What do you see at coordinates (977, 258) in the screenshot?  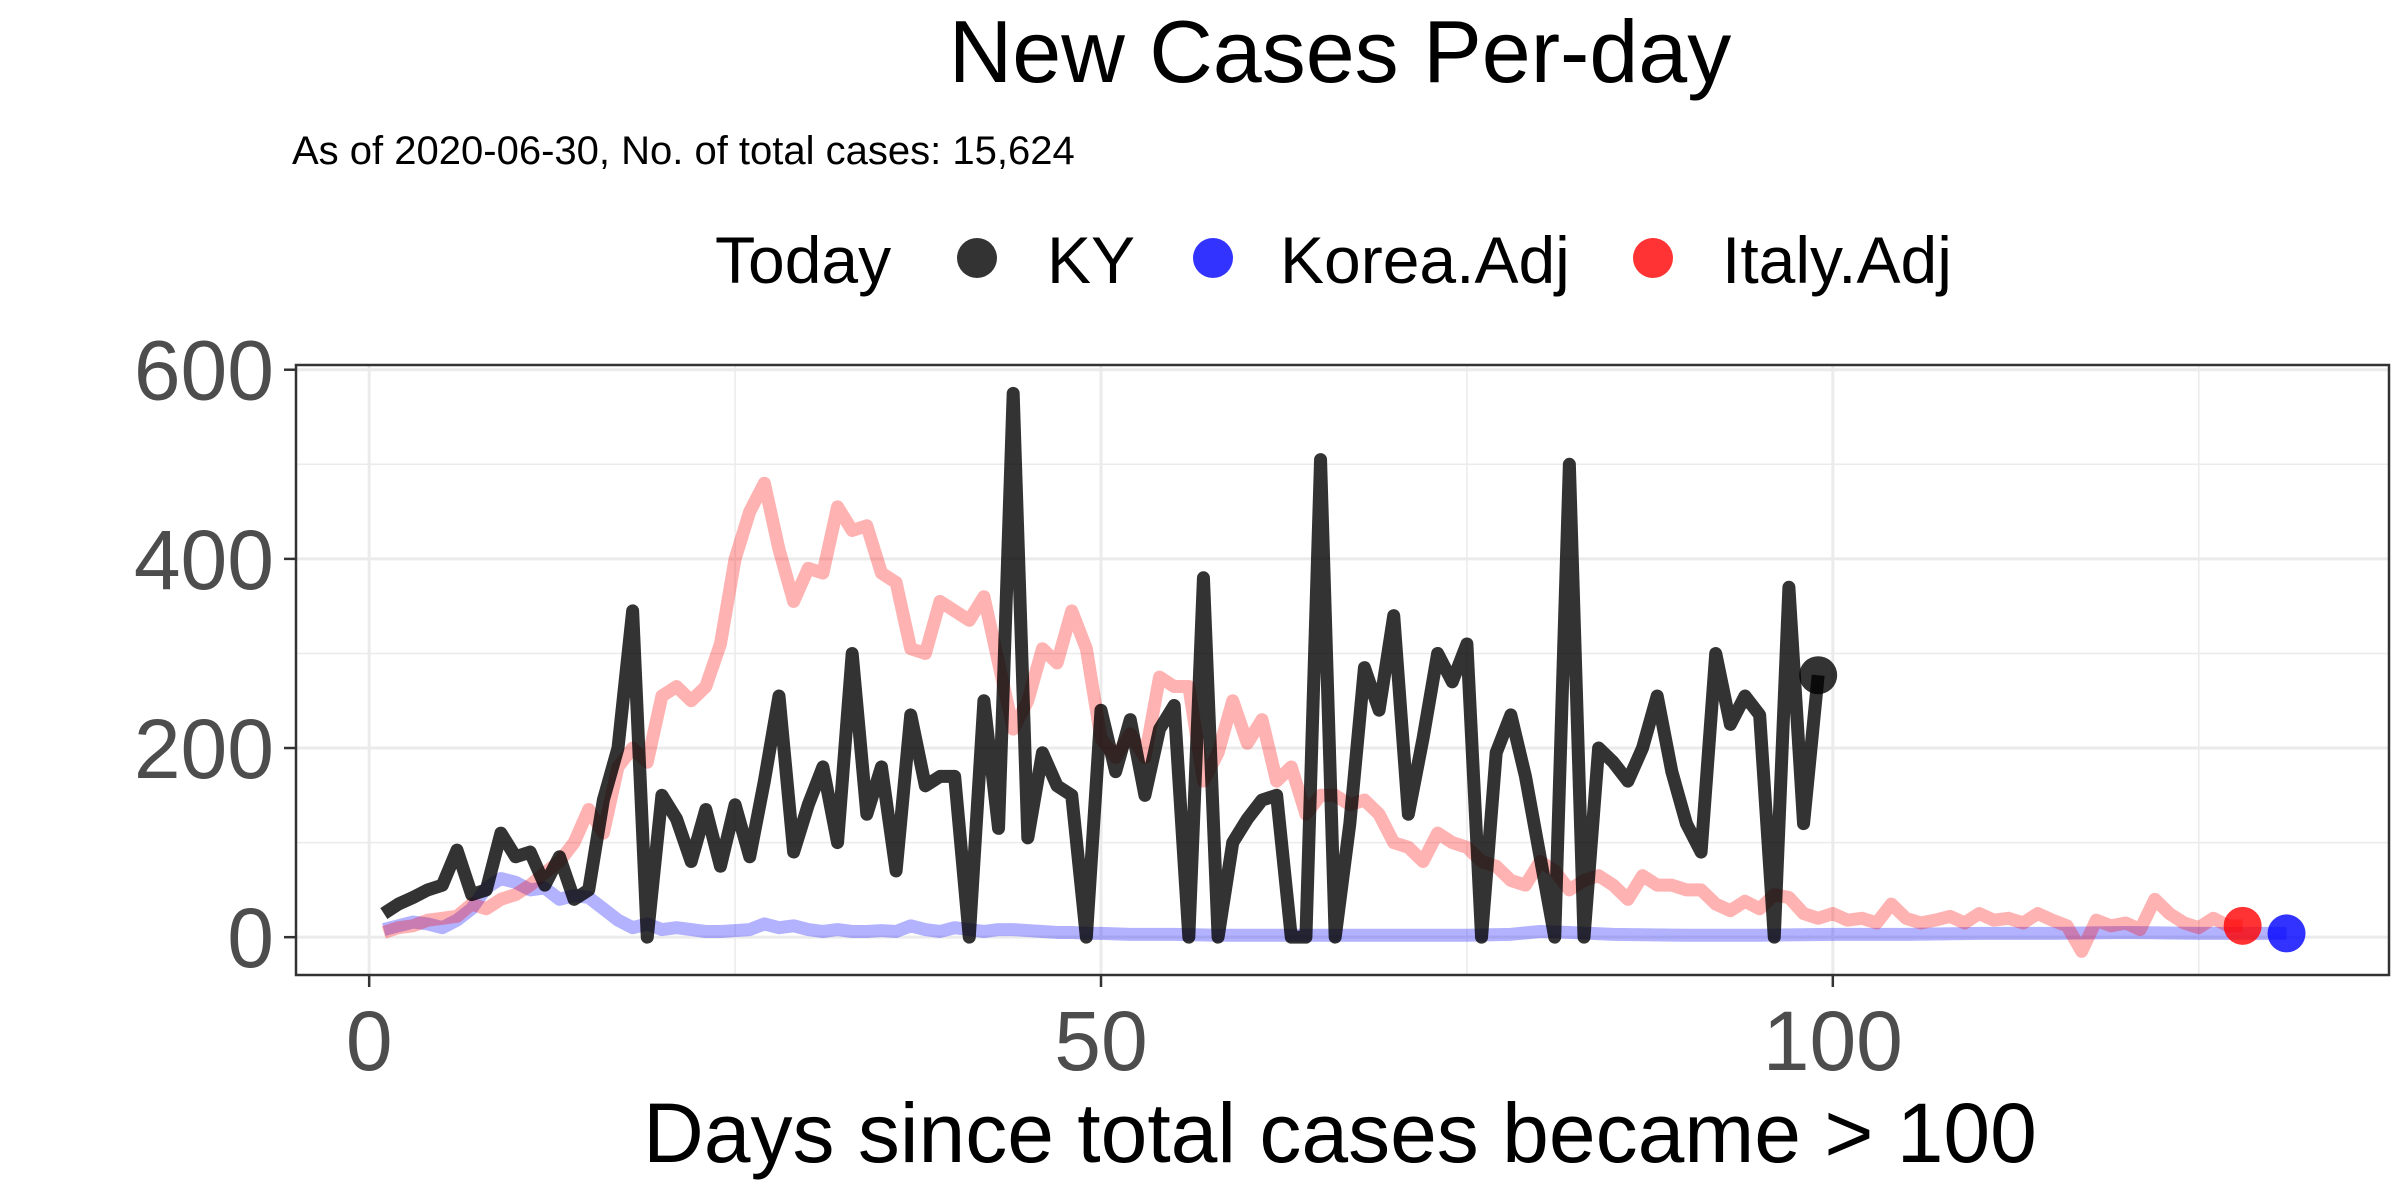 I see `legend-key-ky` at bounding box center [977, 258].